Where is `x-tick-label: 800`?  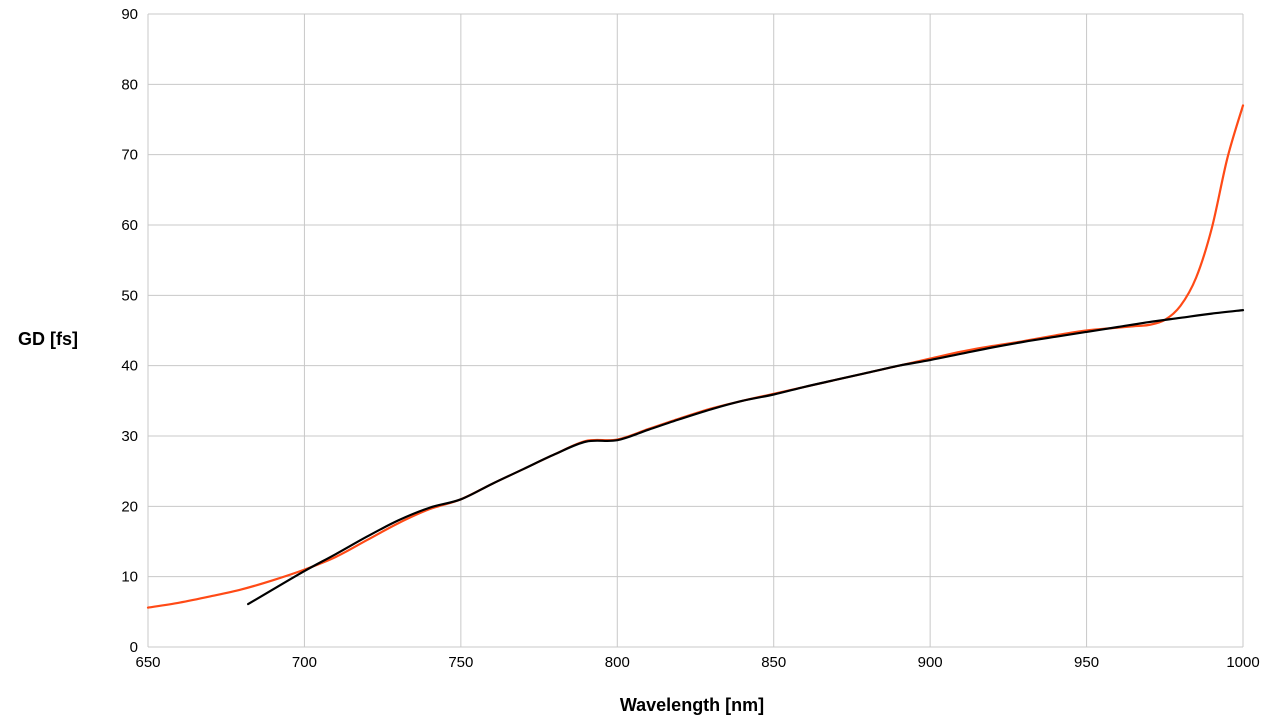
x-tick-label: 800 is located at coordinates (617, 662).